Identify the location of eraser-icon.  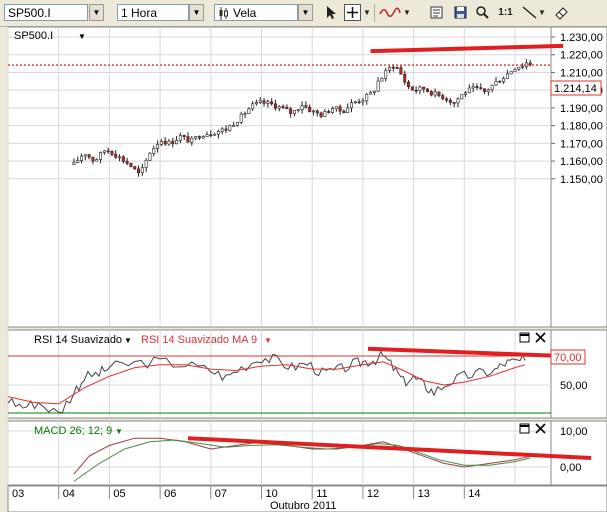
(561, 12).